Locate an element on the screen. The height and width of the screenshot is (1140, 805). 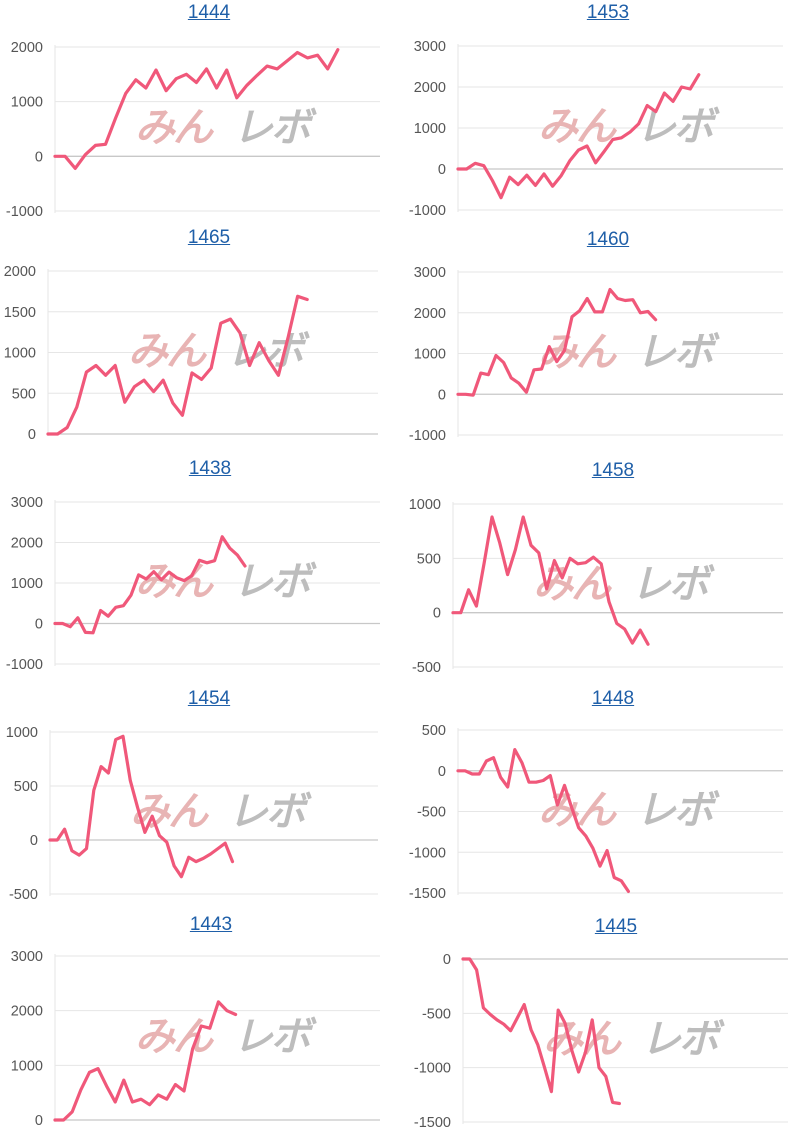
line-chart: 2000 1500 1000 500 0 みん レボ is located at coordinates (191, 353).